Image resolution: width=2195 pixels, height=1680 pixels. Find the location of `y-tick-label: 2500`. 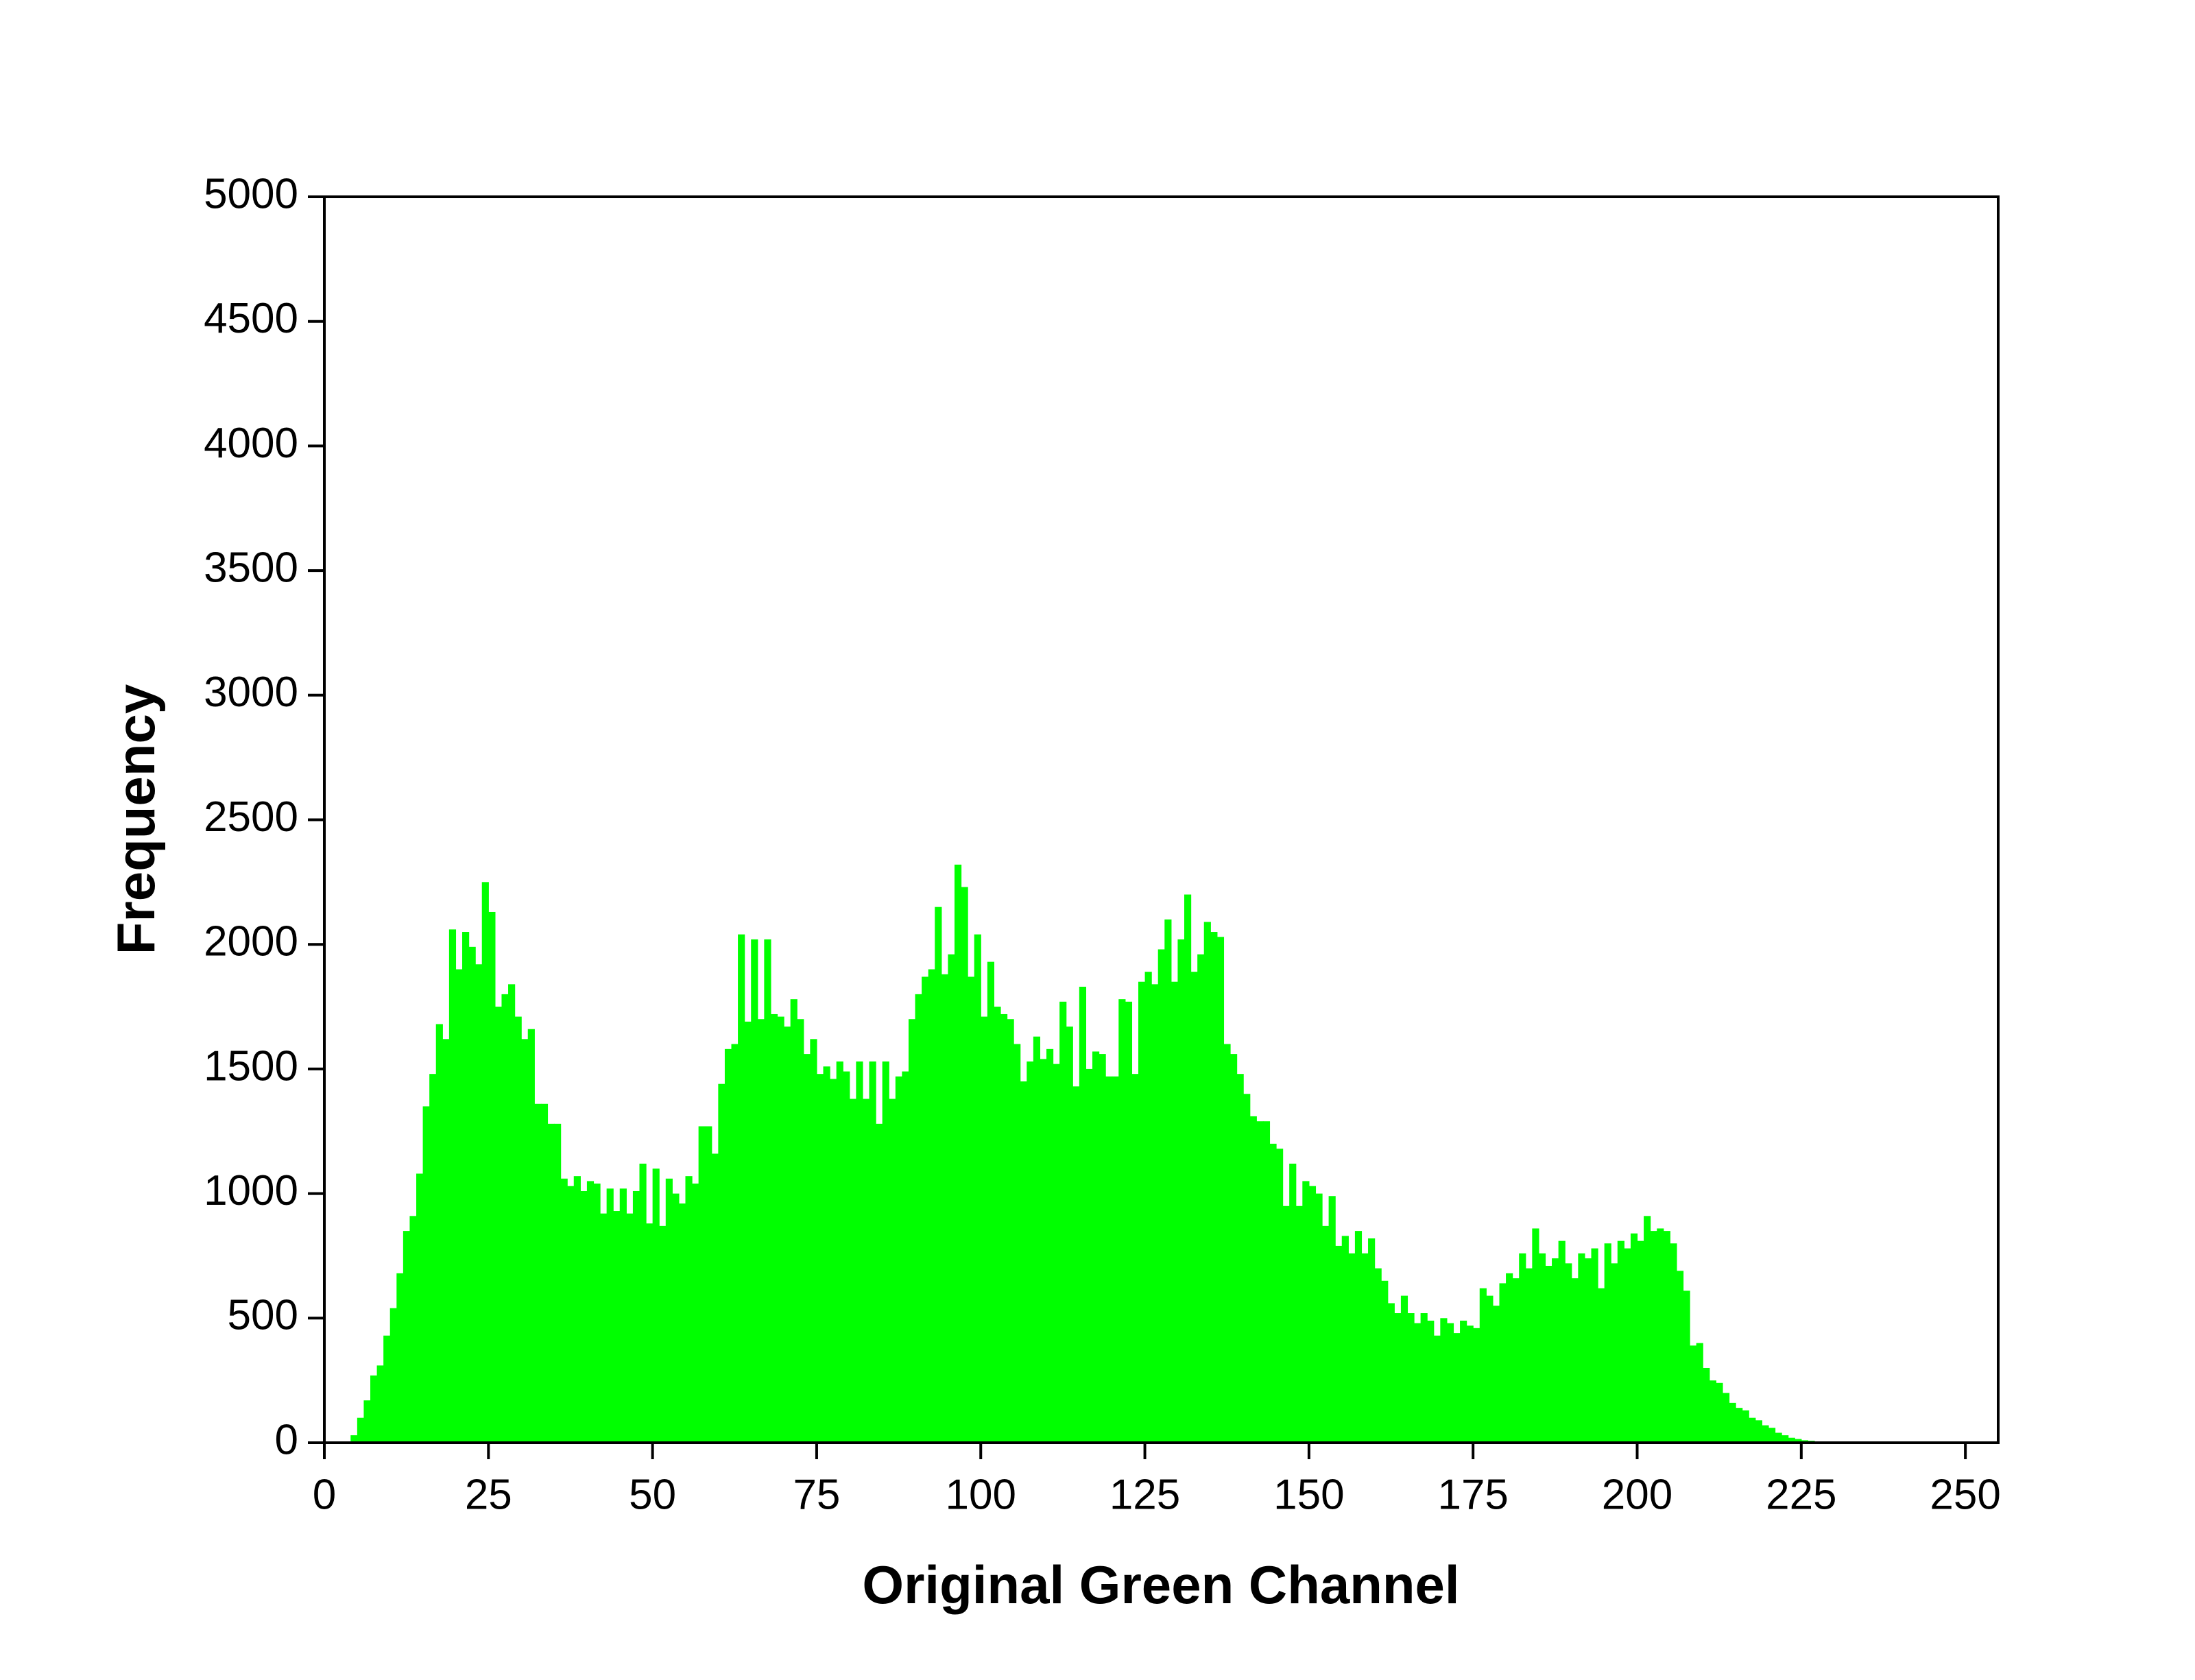

y-tick-label: 2500 is located at coordinates (251, 817).